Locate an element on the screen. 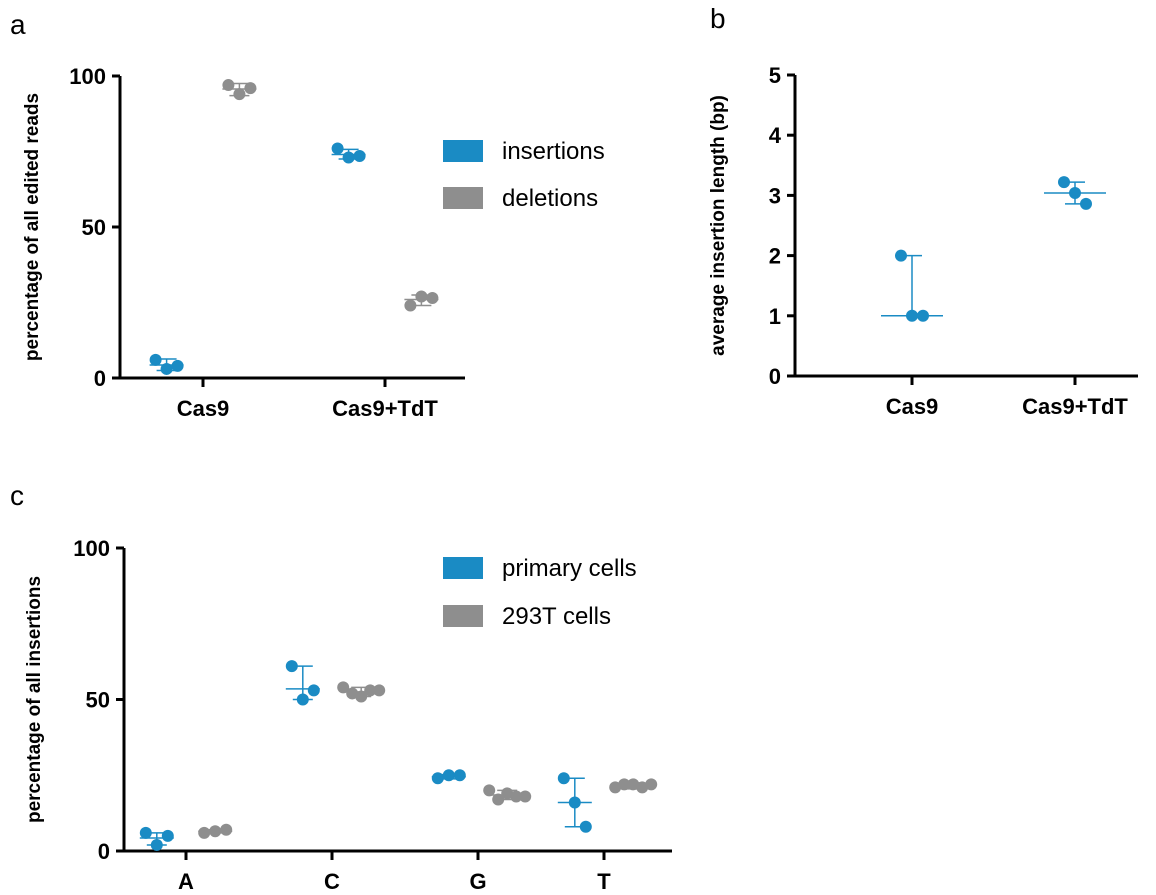 This screenshot has width=1156, height=895. y-tick-label: 2 is located at coordinates (775, 256).